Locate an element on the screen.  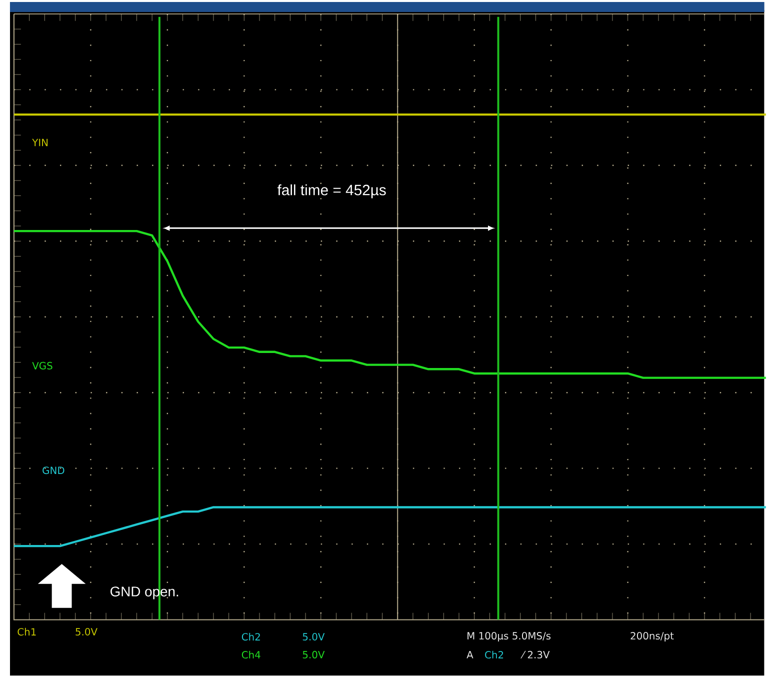
text: Ch1 is located at coordinates (27, 632).